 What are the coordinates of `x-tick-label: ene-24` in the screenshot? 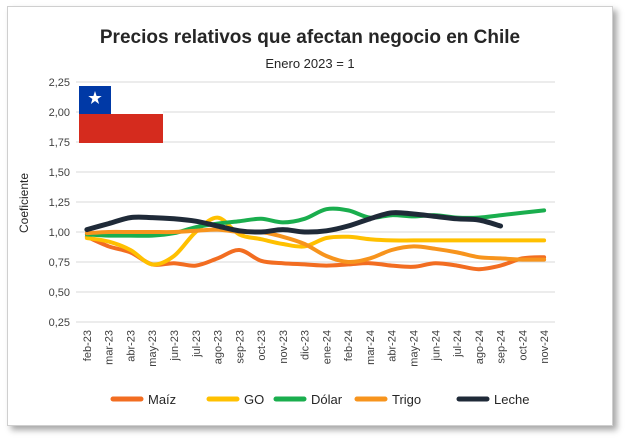 It's located at (327, 347).